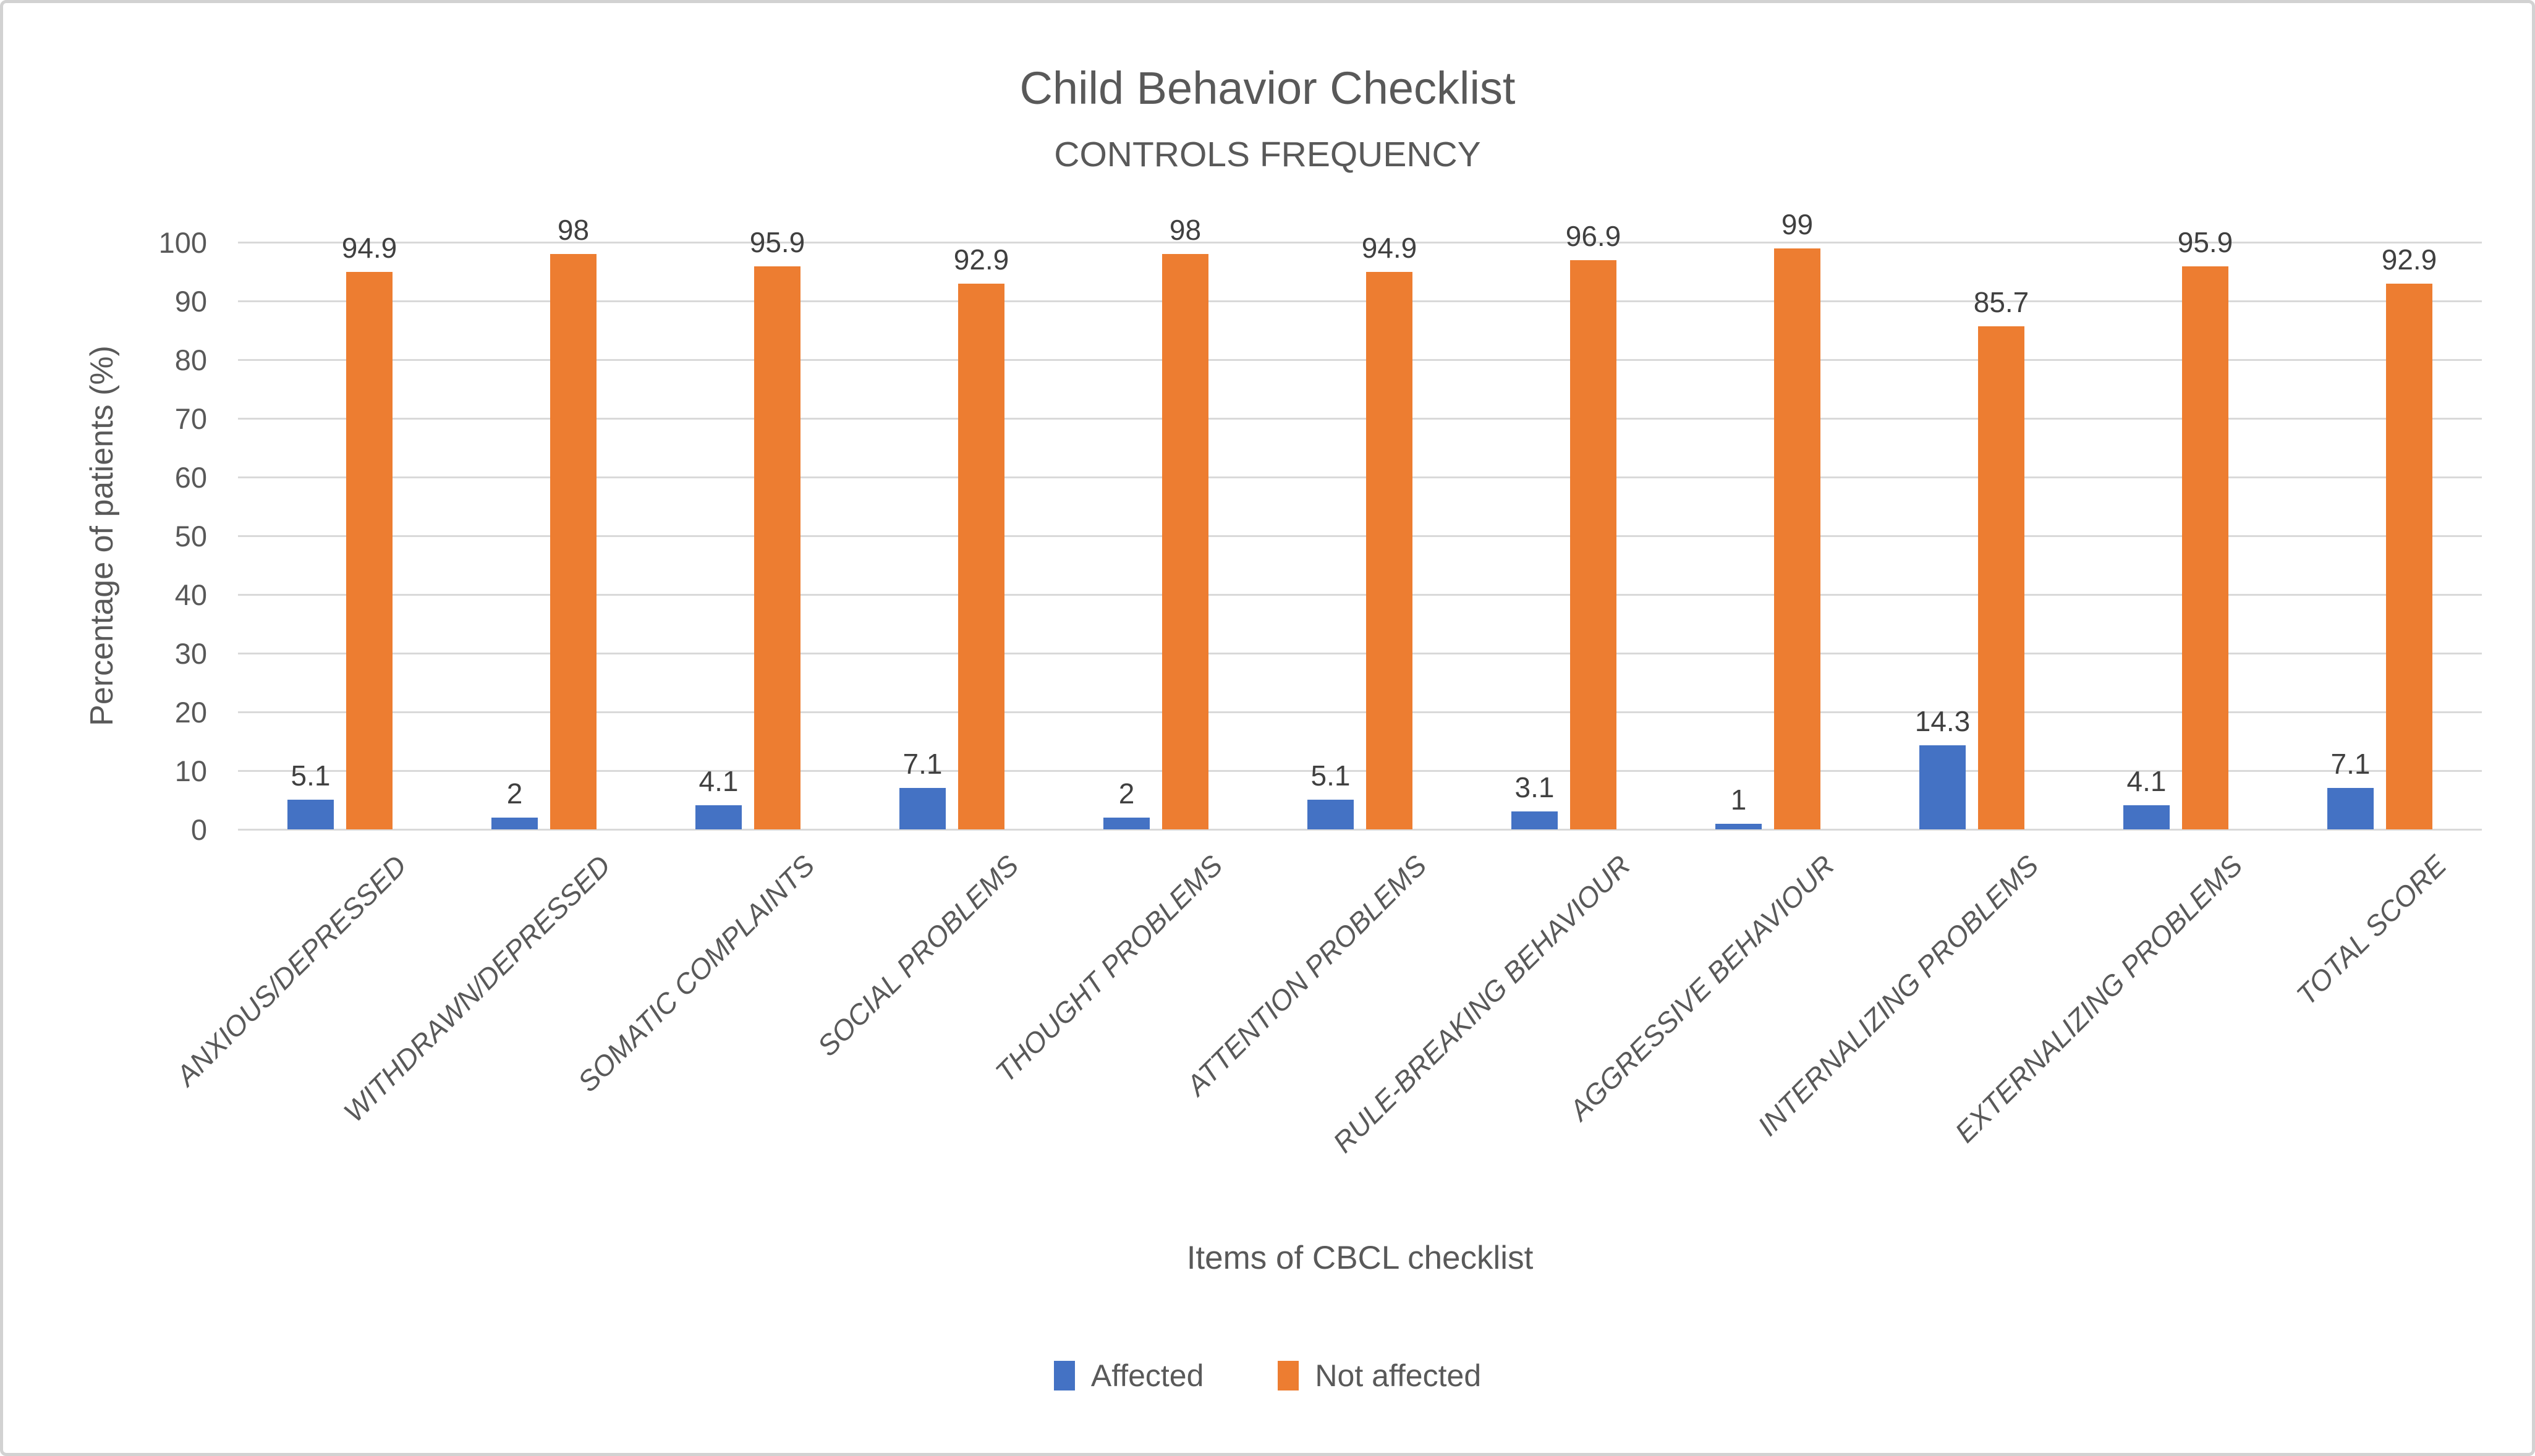 The width and height of the screenshot is (2535, 1456). Describe the element at coordinates (291, 970) in the screenshot. I see `x-axis-category-label: ANXIOUS/DEPRESSED` at that location.